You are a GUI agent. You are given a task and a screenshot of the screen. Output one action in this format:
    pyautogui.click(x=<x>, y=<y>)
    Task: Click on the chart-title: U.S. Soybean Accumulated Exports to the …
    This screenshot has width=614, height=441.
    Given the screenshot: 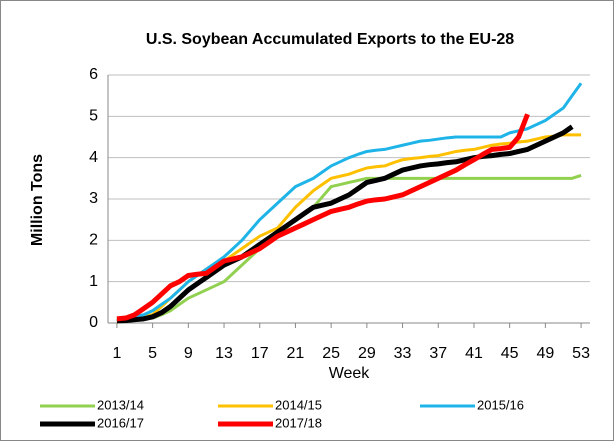 What is the action you would take?
    pyautogui.click(x=330, y=39)
    